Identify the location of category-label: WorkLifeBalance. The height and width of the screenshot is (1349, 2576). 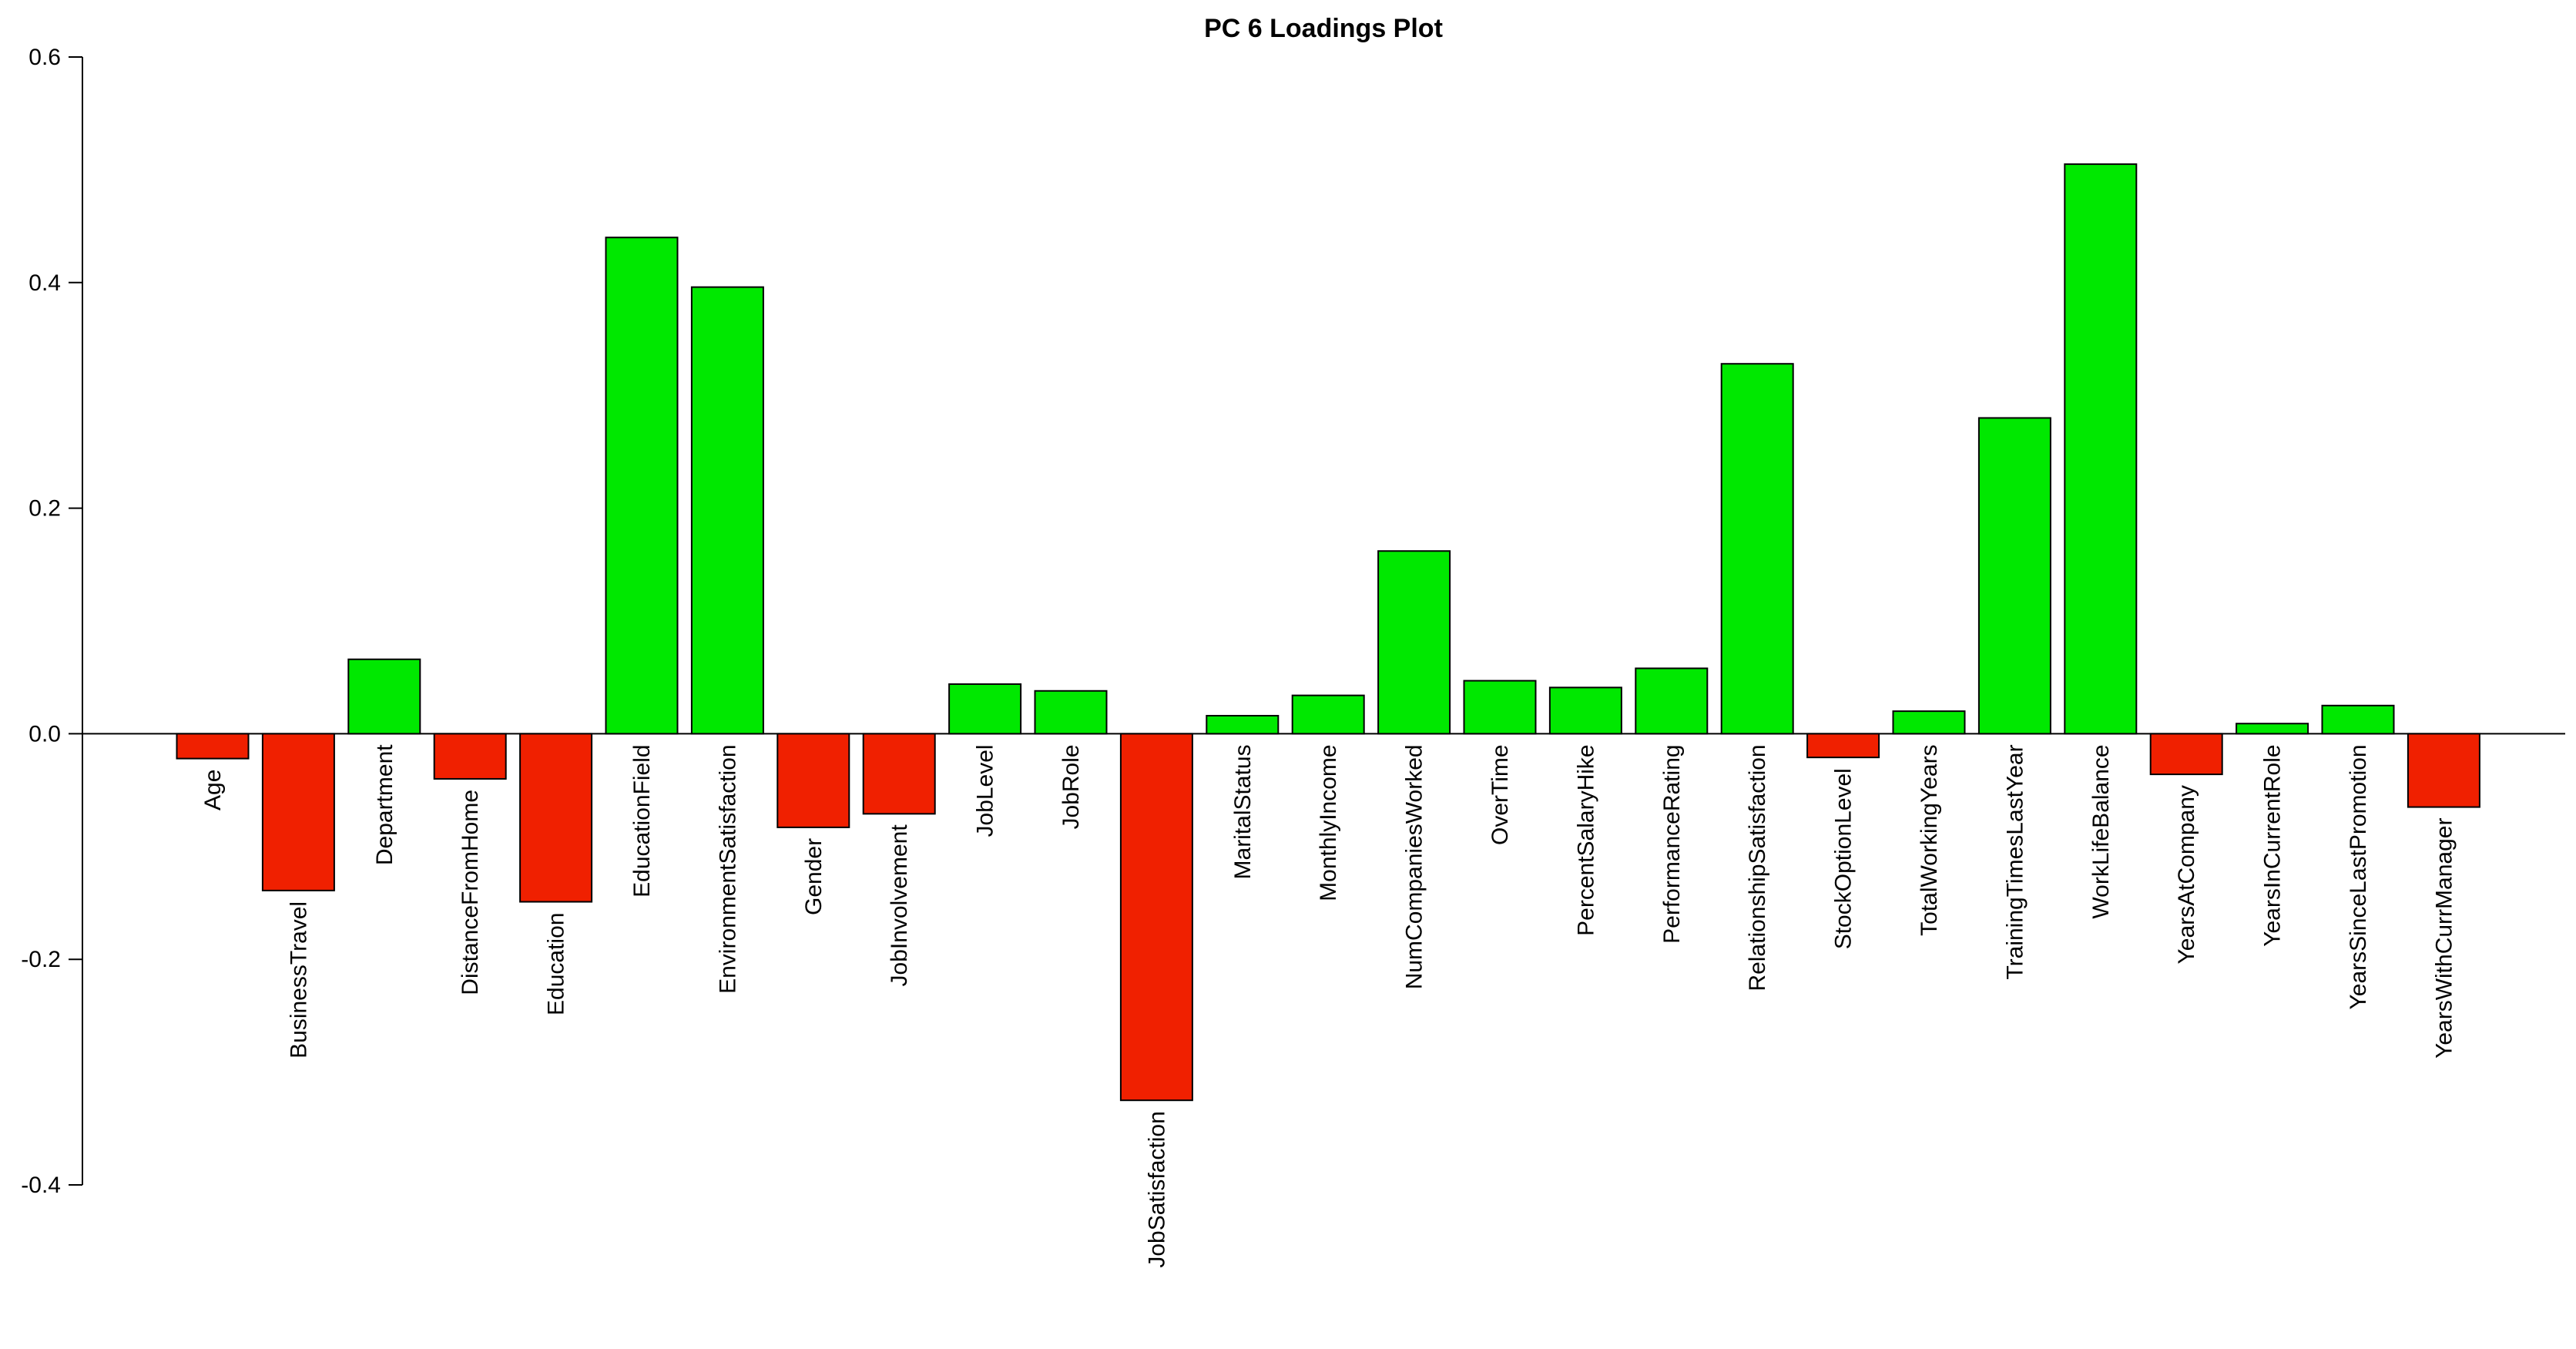
(2101, 831).